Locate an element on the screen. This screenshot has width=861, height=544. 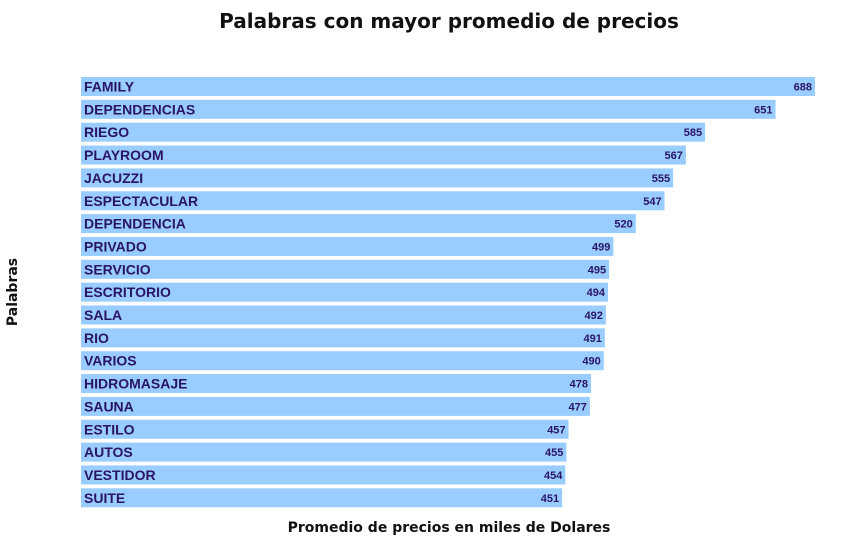
value-label: 651 is located at coordinates (763, 110).